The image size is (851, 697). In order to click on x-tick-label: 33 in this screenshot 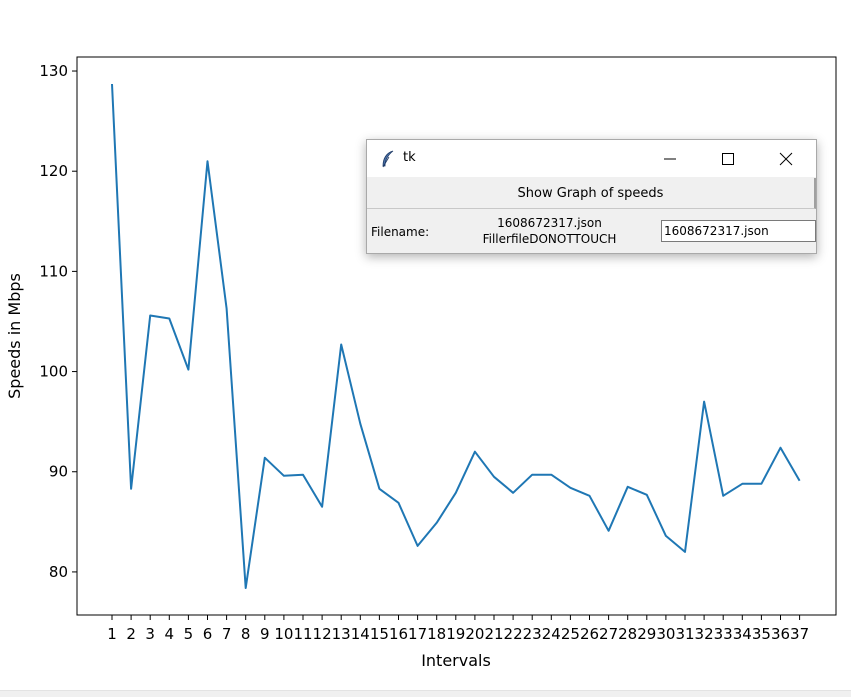, I will do `click(723, 634)`.